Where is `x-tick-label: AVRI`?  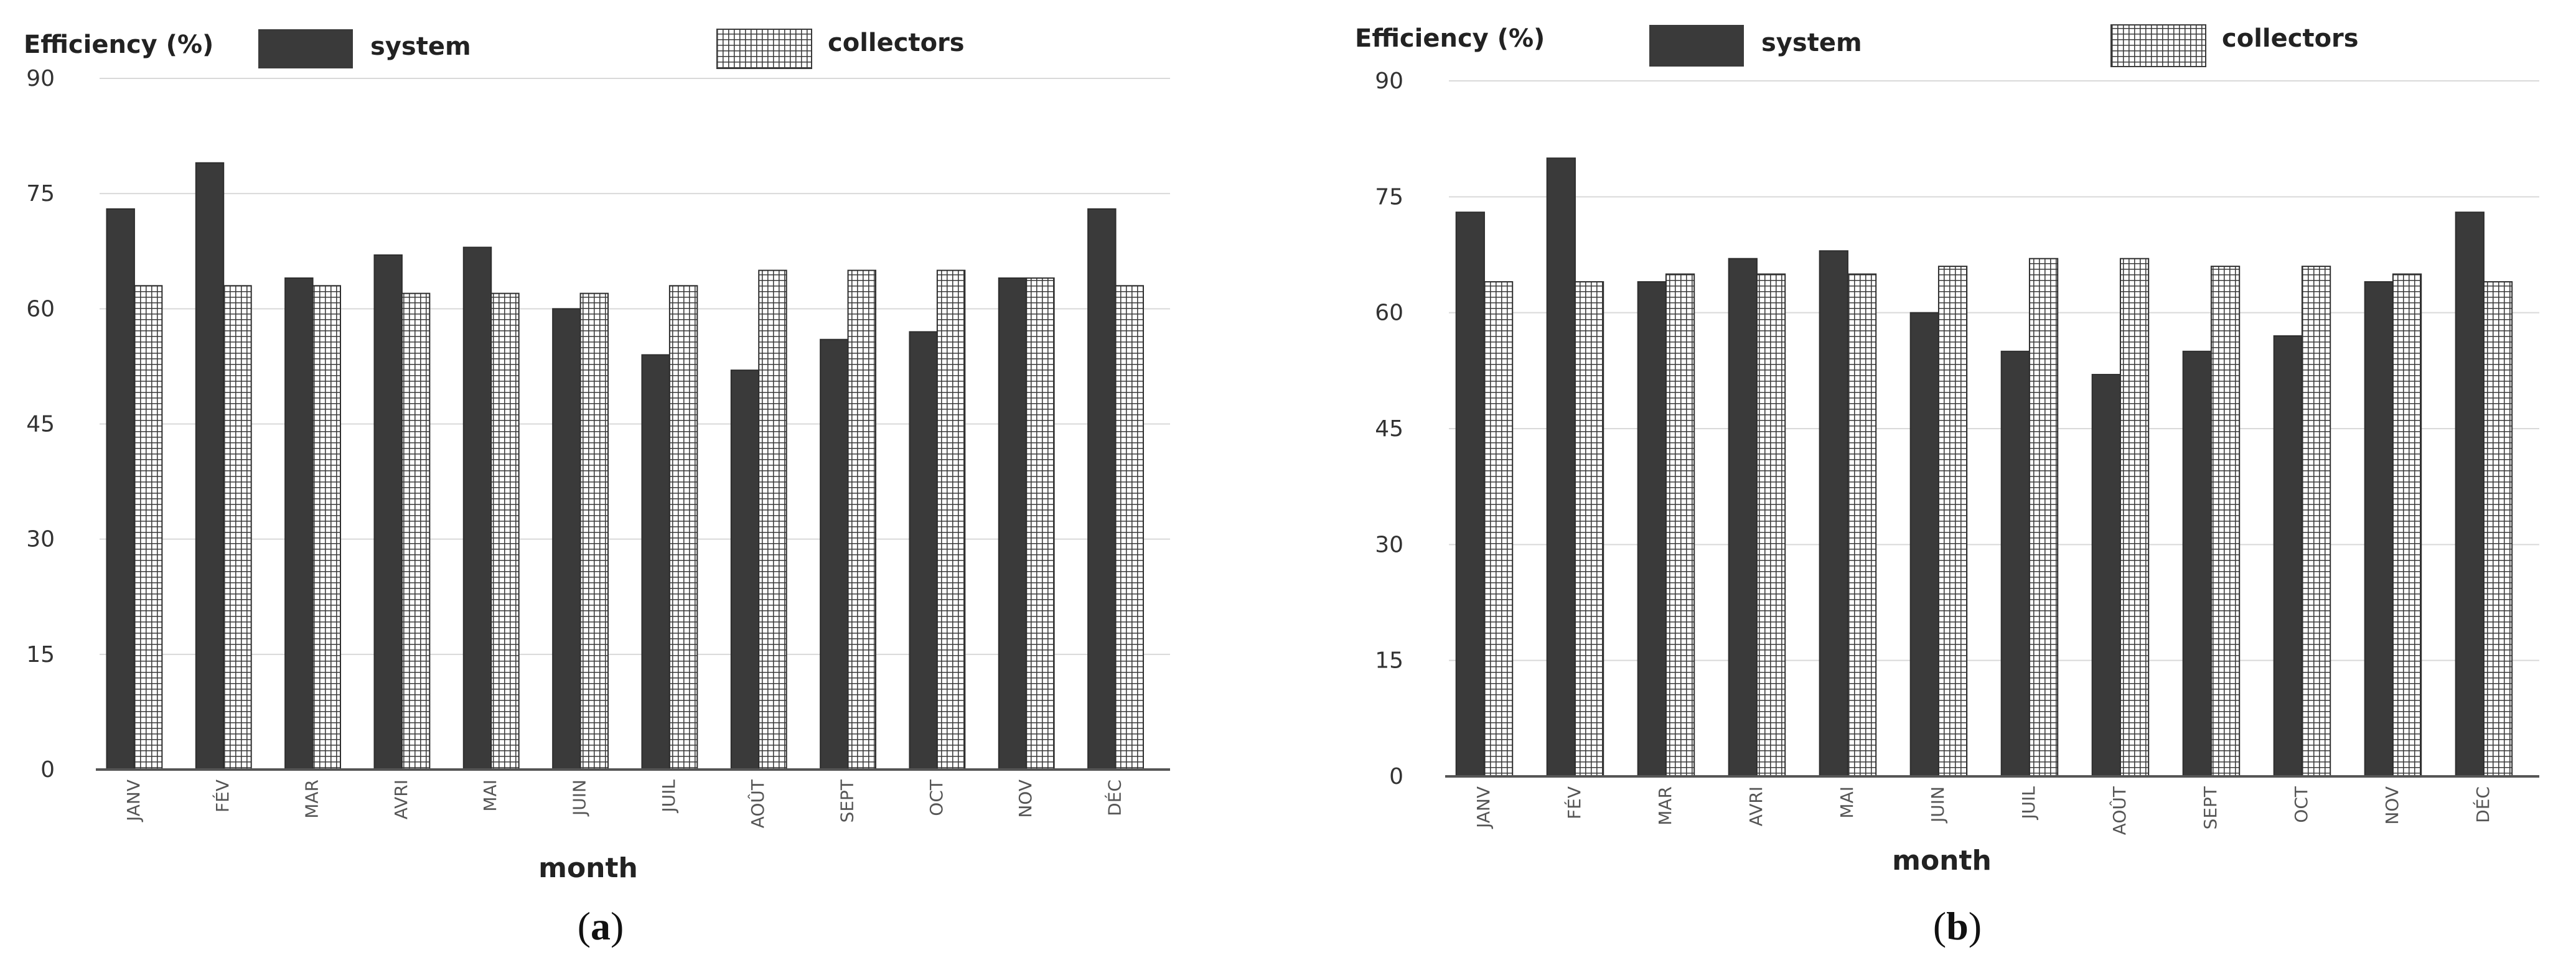 x-tick-label: AVRI is located at coordinates (401, 800).